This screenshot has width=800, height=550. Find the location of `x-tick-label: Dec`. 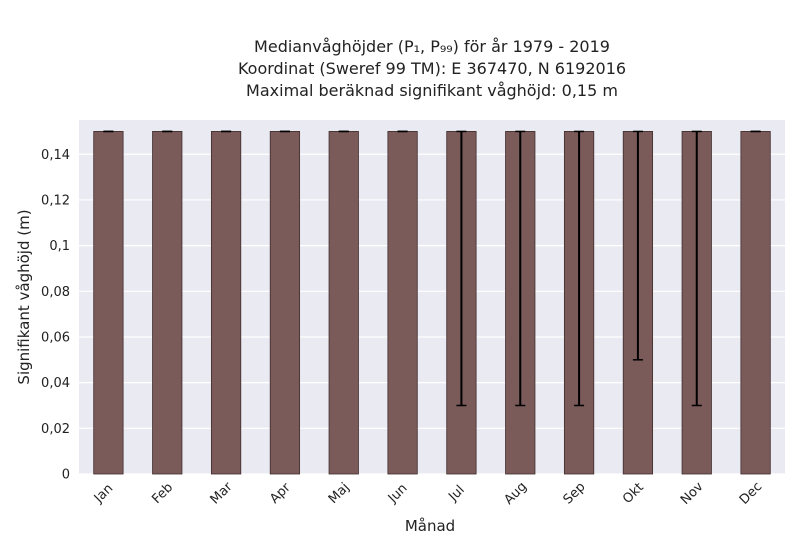

x-tick-label: Dec is located at coordinates (751, 493).